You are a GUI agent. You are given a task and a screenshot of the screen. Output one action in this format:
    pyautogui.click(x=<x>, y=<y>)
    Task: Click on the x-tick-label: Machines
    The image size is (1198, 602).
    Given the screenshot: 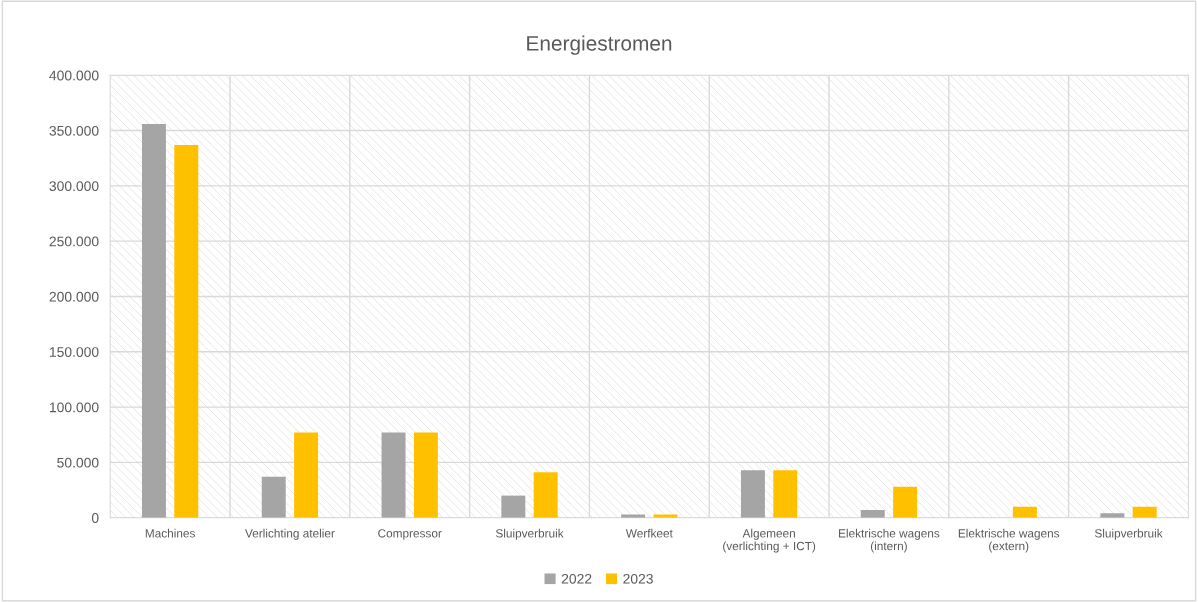 What is the action you would take?
    pyautogui.click(x=170, y=533)
    